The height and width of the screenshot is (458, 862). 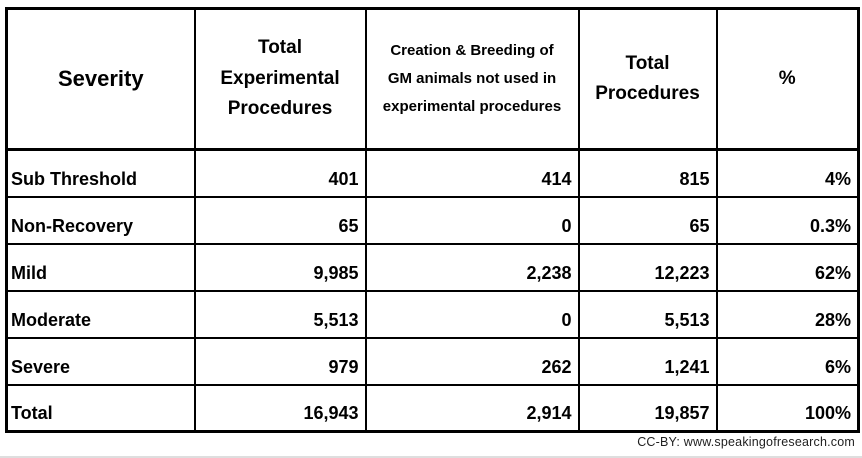 What do you see at coordinates (100, 173) in the screenshot?
I see `cell-severity-label: Sub Threshold` at bounding box center [100, 173].